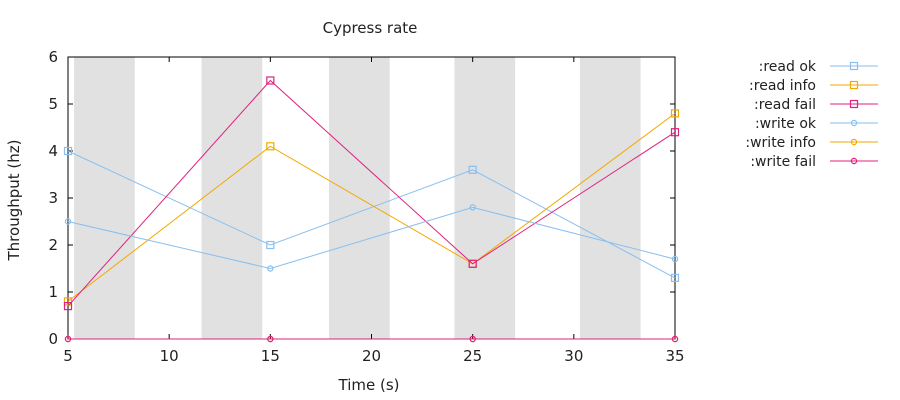 This screenshot has width=900, height=400. Describe the element at coordinates (818, 67) in the screenshot. I see `legend-item: :read ok` at that location.